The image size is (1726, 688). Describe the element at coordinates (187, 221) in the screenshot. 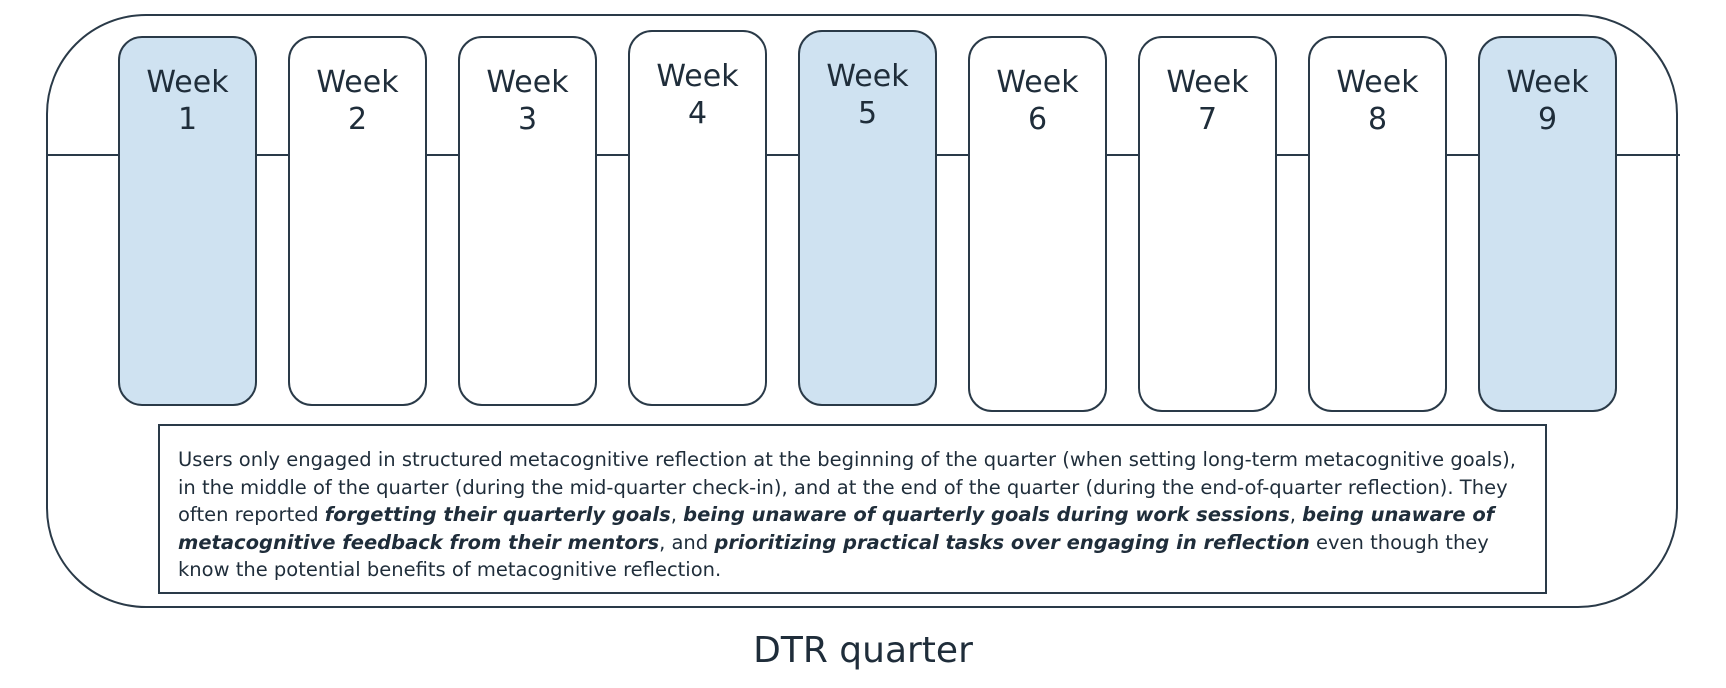

I see `week-card-1: Week 1` at that location.